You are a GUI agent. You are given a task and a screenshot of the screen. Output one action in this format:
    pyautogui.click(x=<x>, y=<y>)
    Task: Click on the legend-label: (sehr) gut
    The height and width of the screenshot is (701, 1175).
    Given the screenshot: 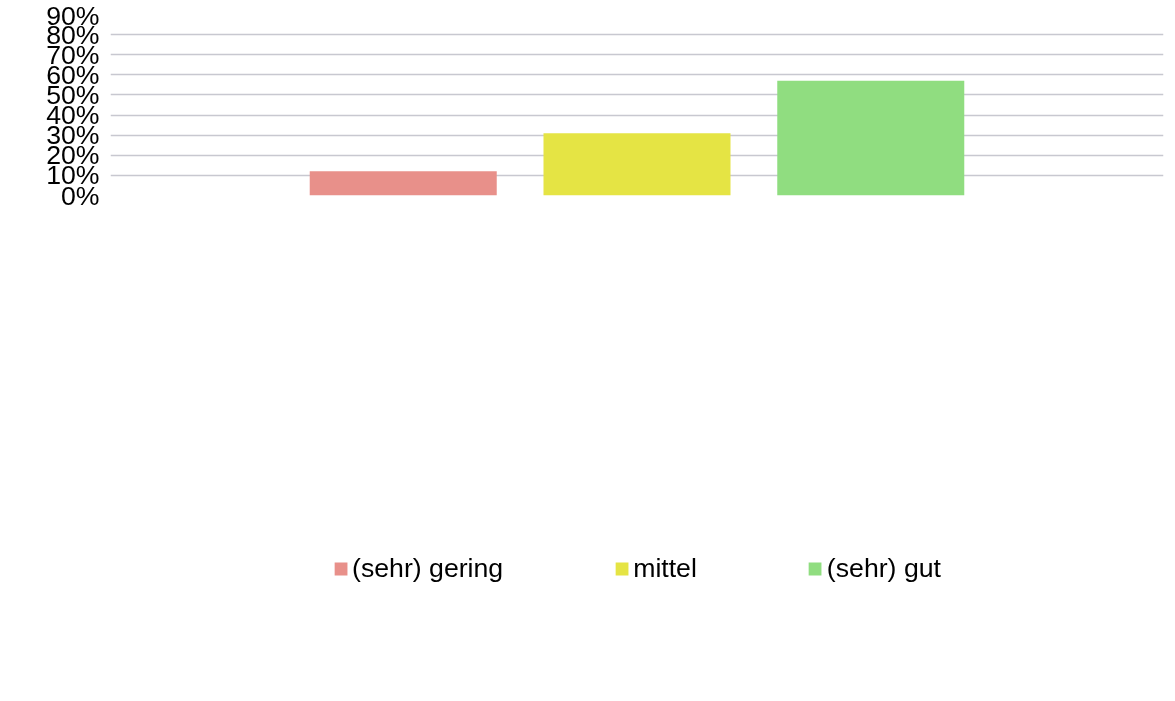 What is the action you would take?
    pyautogui.click(x=883, y=568)
    